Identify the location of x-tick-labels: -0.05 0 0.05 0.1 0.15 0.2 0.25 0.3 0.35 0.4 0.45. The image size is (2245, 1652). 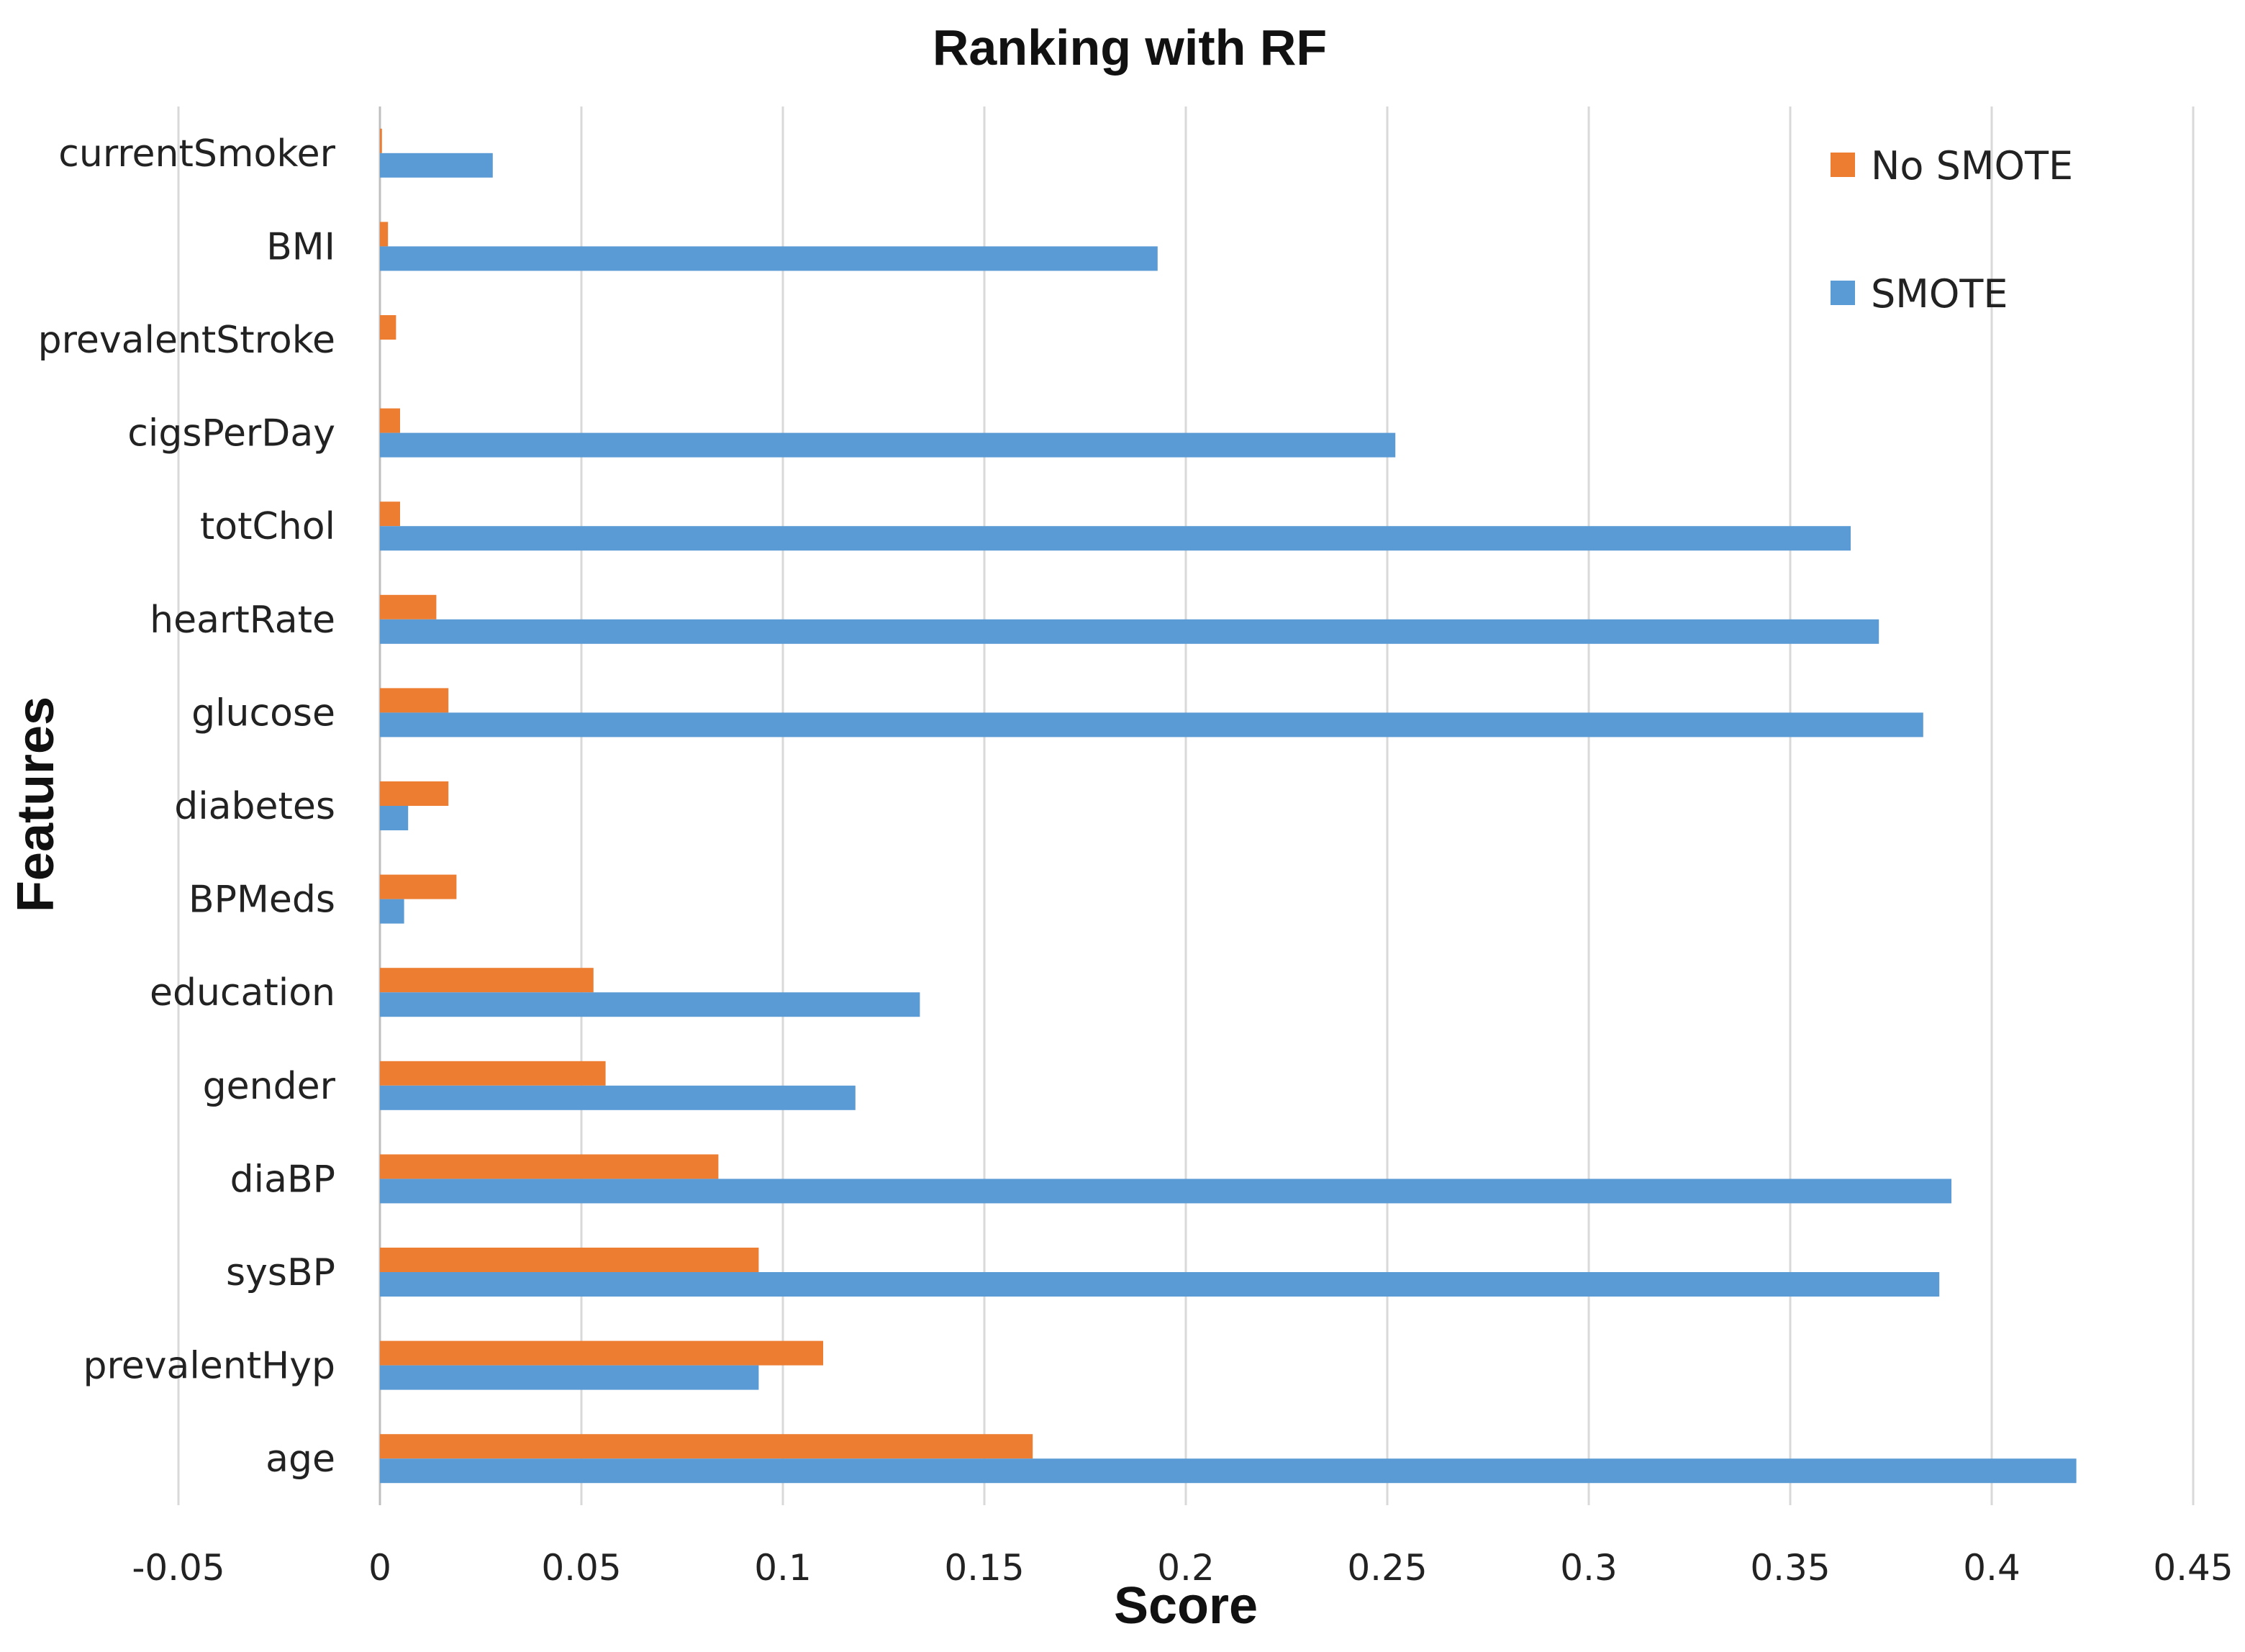
(1182, 1568).